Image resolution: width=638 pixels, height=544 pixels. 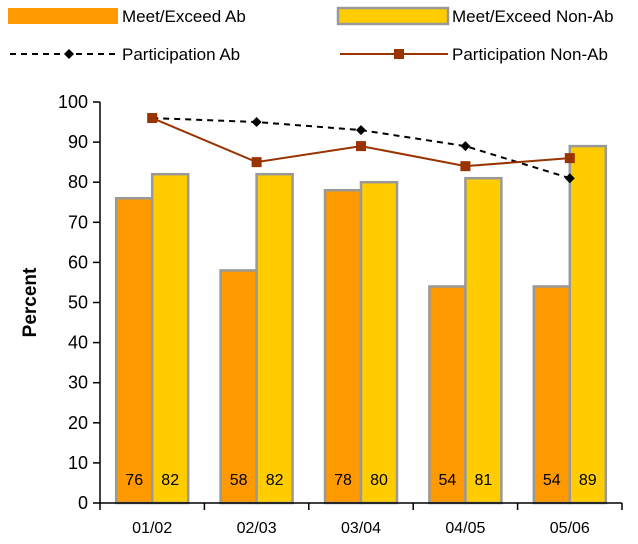 What do you see at coordinates (343, 480) in the screenshot?
I see `data-label-meet-exceed-ab-03-04: 78` at bounding box center [343, 480].